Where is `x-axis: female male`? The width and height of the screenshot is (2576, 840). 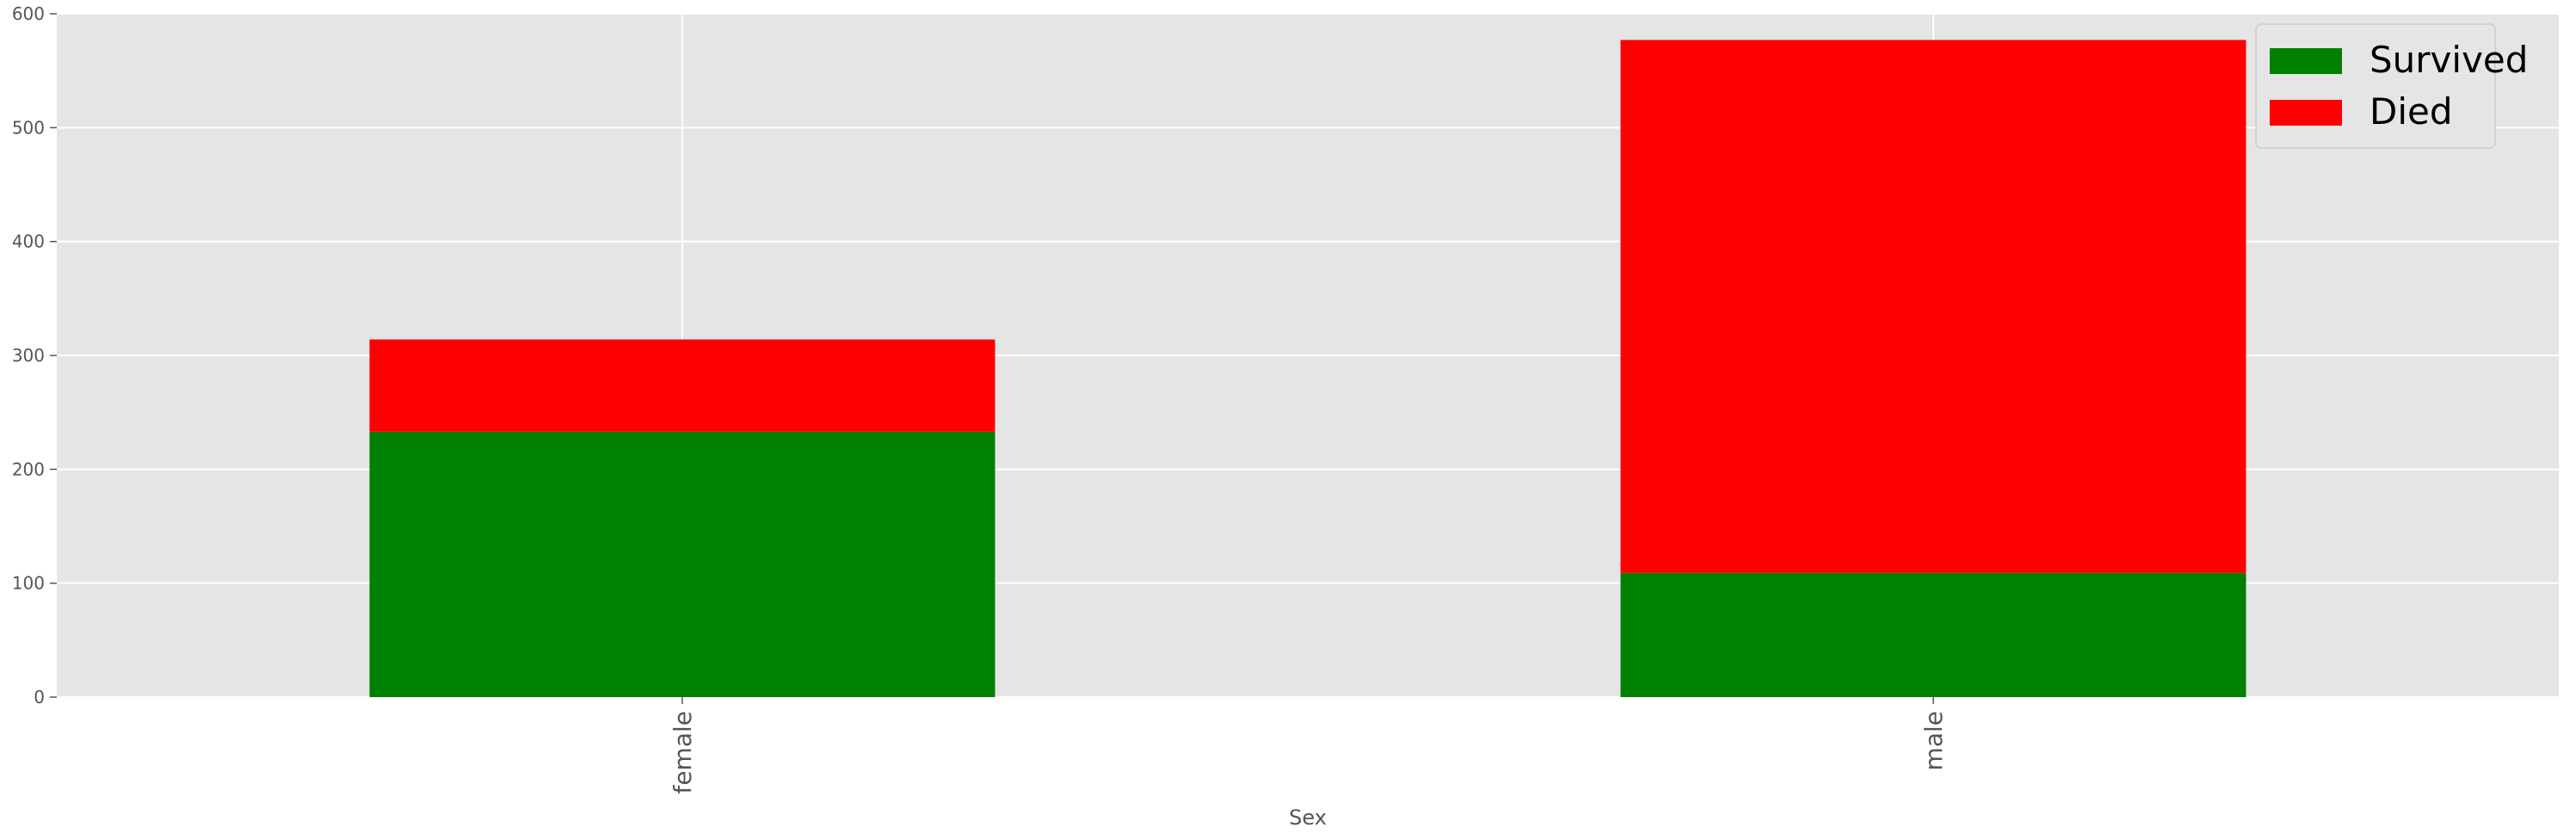 x-axis: female male is located at coordinates (1309, 745).